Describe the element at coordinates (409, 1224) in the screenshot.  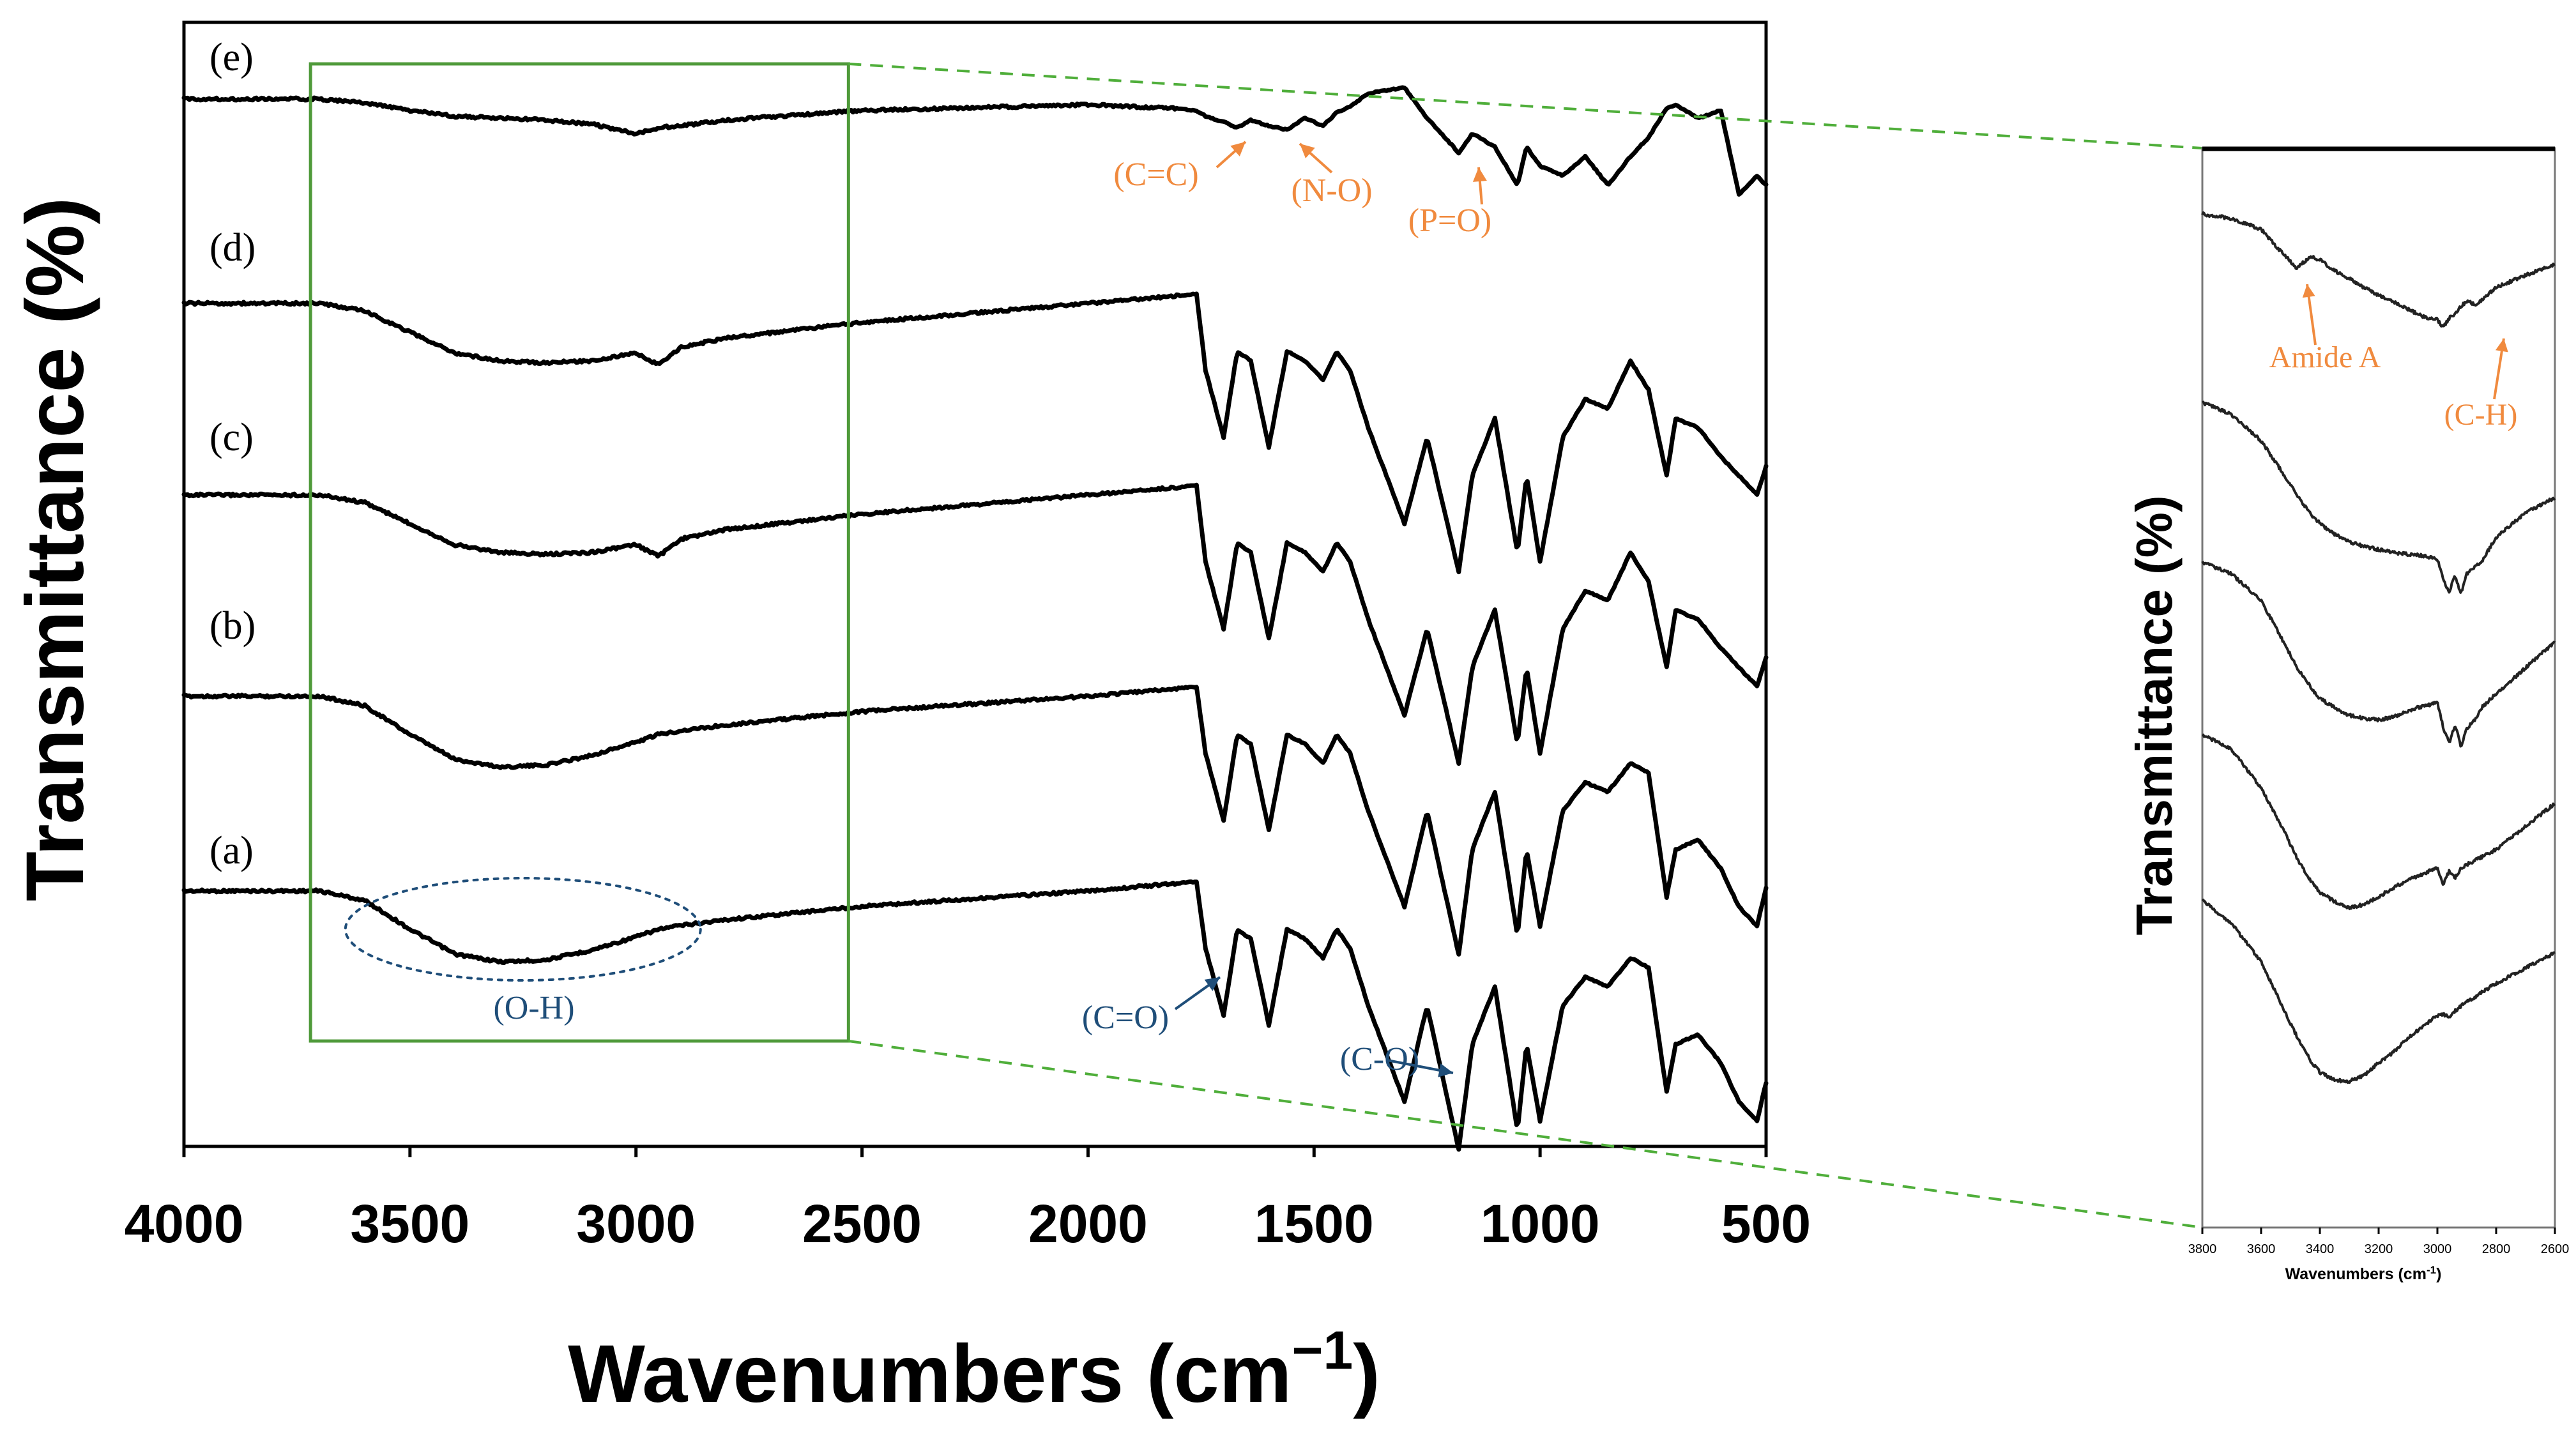
I see `main-x-tick-label: 3500` at that location.